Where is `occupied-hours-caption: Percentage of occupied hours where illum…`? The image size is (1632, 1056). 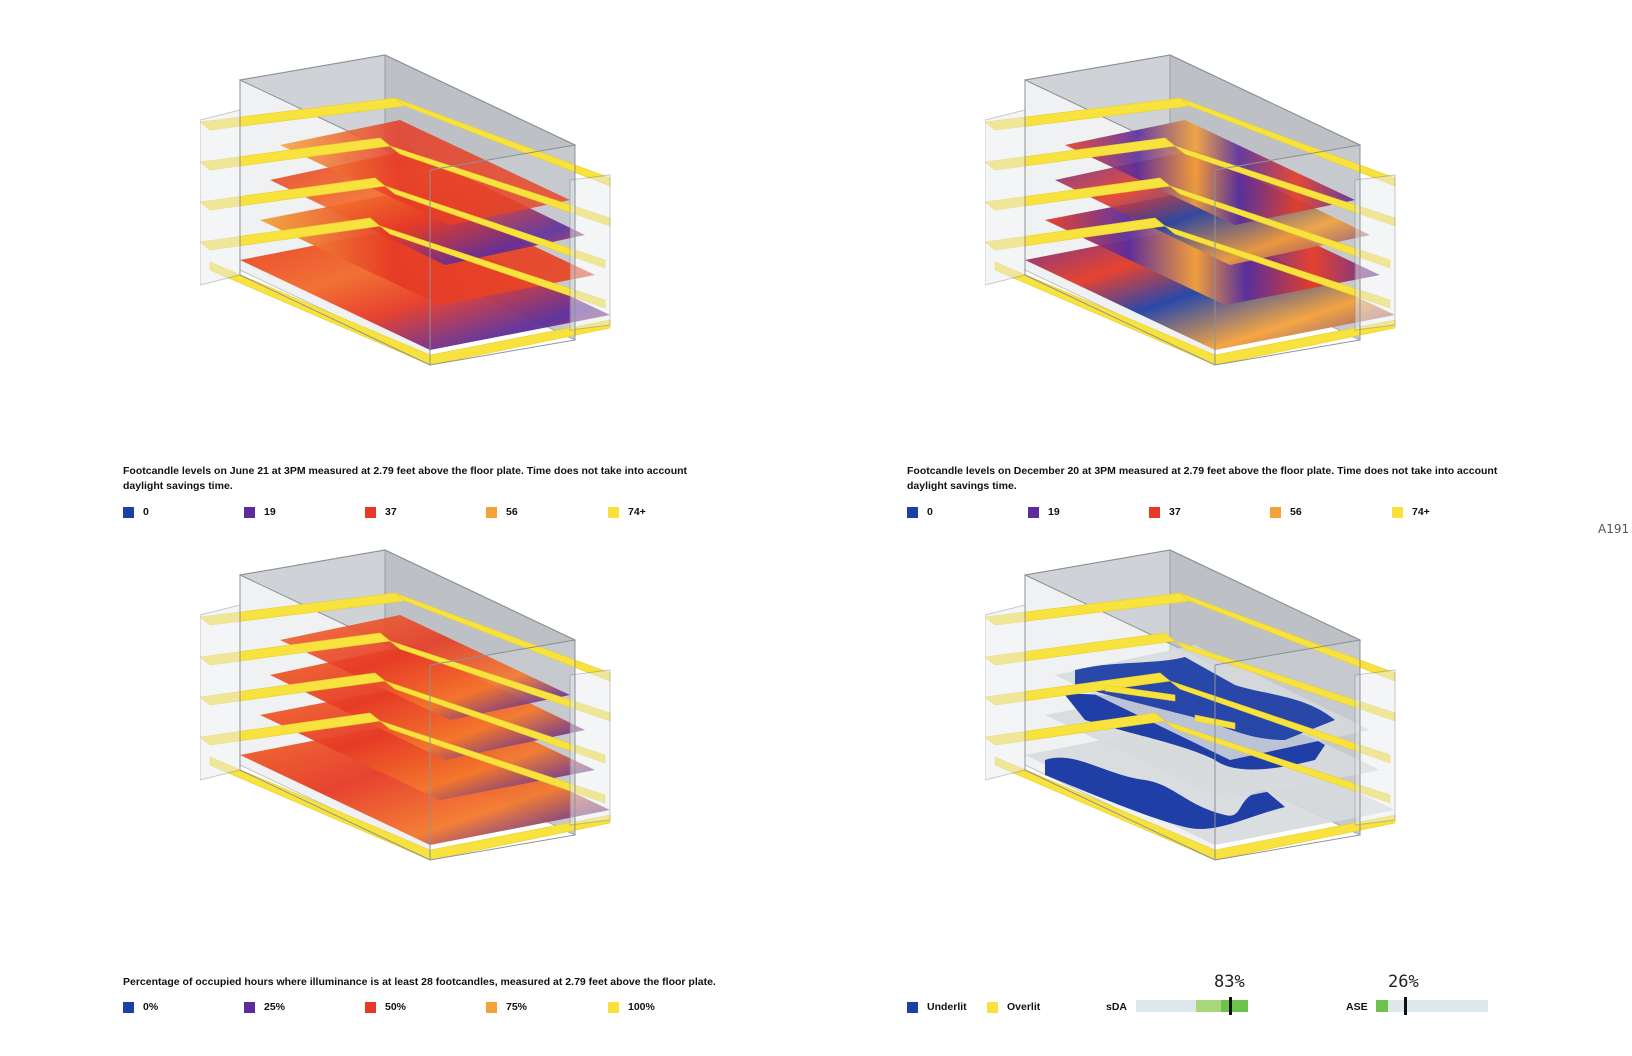 occupied-hours-caption: Percentage of occupied hours where illum… is located at coordinates (419, 982).